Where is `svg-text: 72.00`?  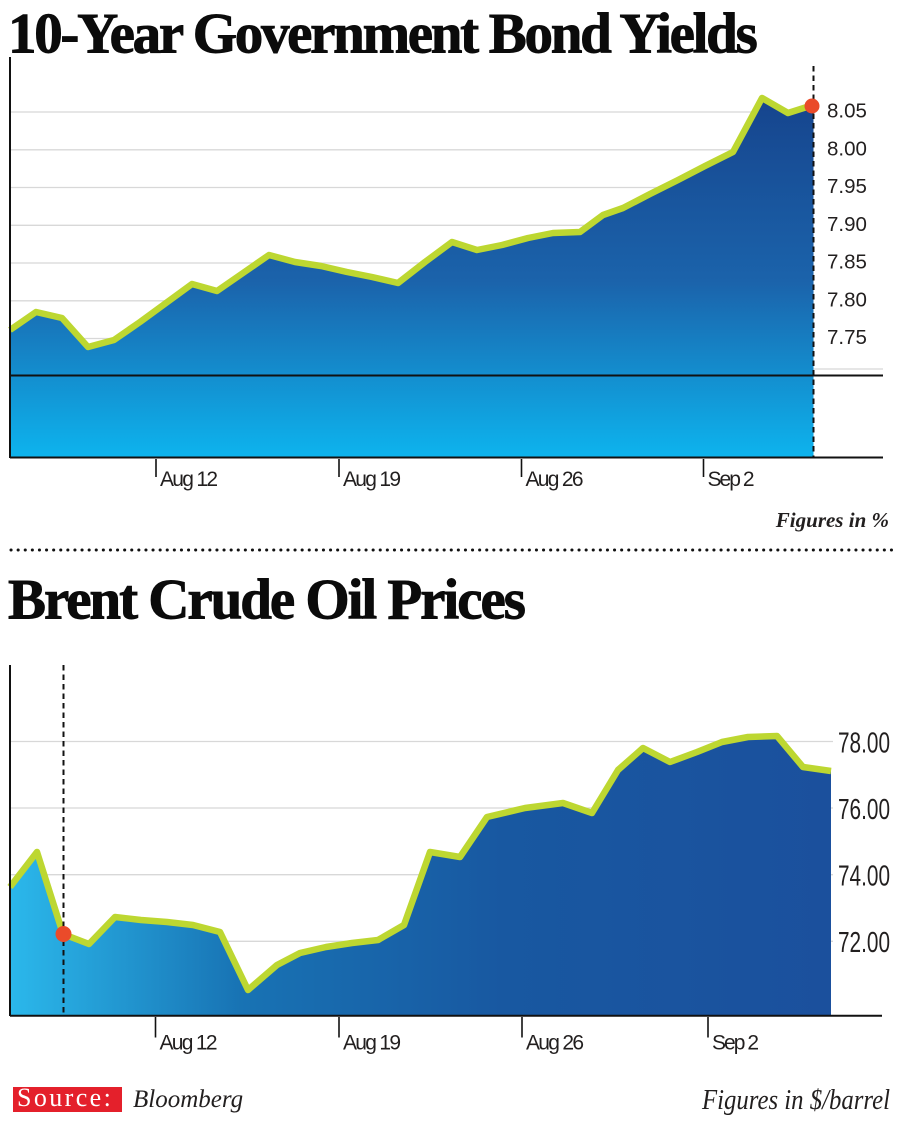 svg-text: 72.00 is located at coordinates (864, 943).